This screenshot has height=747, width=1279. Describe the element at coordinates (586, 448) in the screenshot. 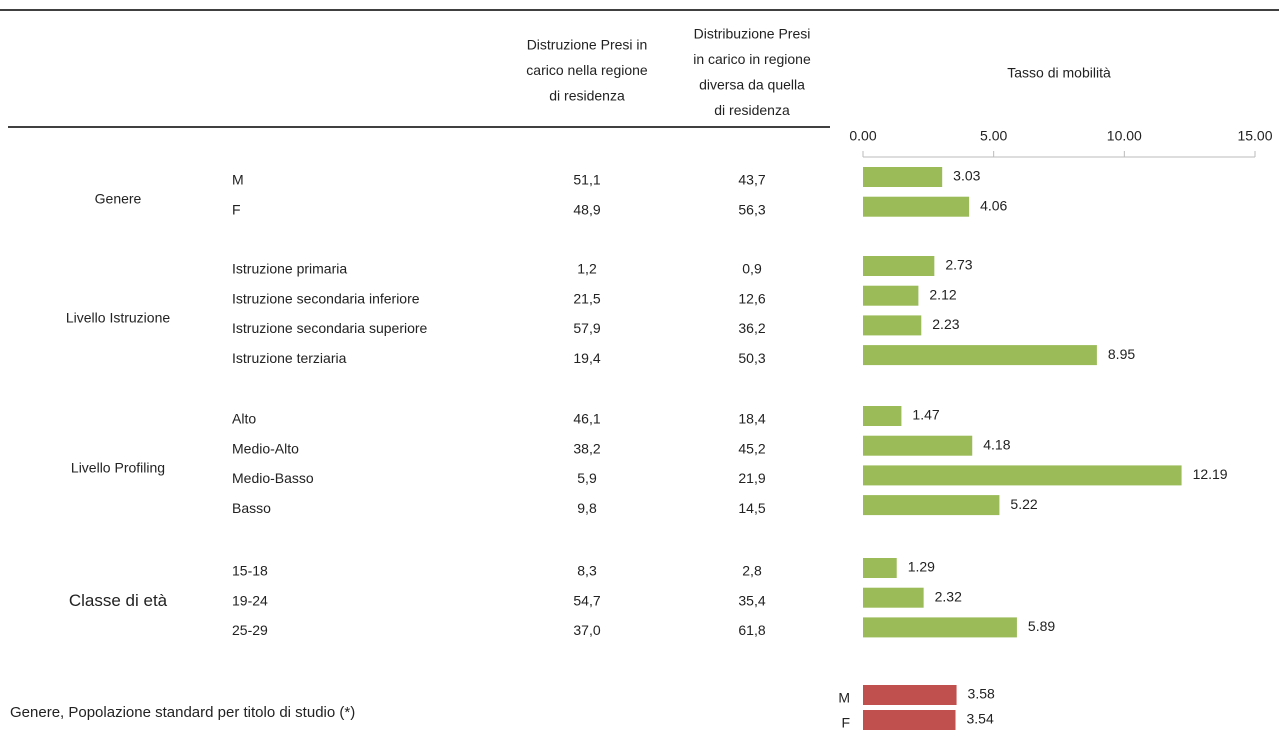

I see `cell-col1: 38,2` at that location.